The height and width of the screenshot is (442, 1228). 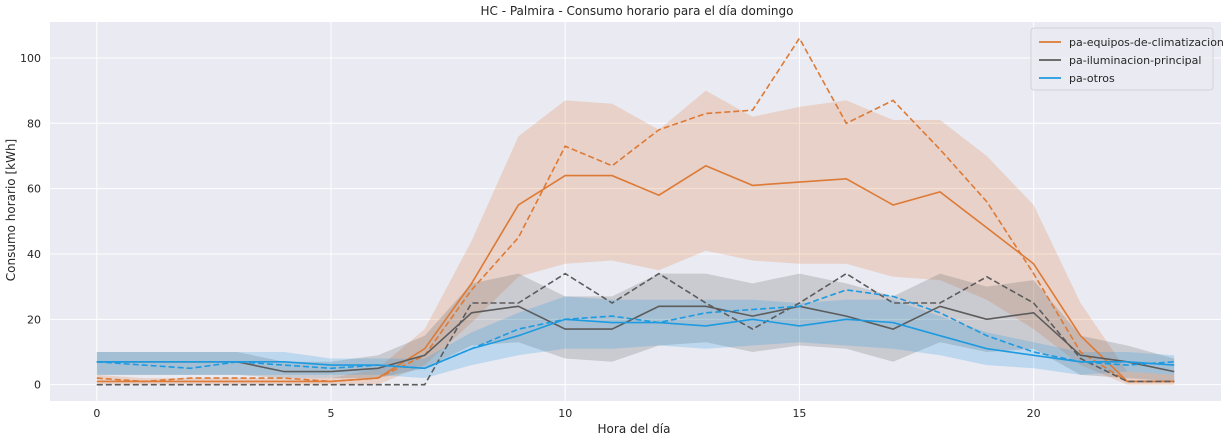 I want to click on y-ticks: 0 20 40 60 80 100, so click(x=30, y=222).